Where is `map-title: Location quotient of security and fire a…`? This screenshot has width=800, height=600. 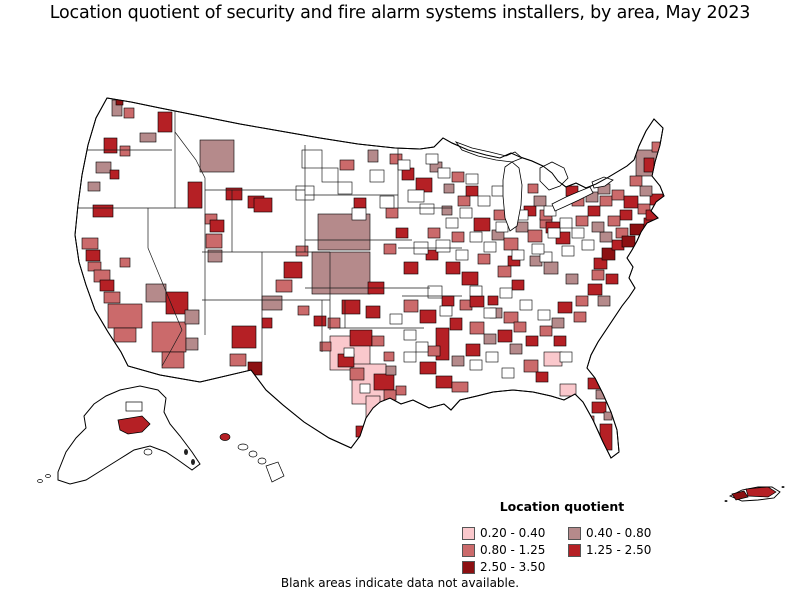 map-title: Location quotient of security and fire a… is located at coordinates (400, 13).